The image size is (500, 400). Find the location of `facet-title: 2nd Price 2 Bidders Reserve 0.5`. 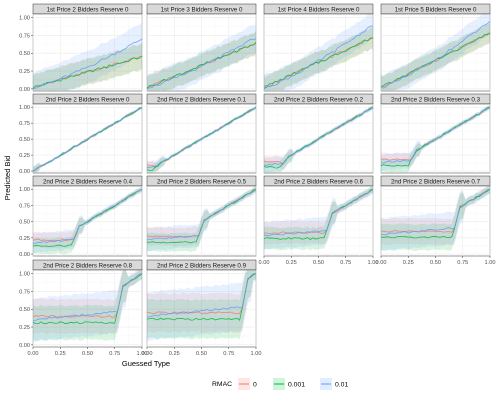

facet-title: 2nd Price 2 Bidders Reserve 0.5 is located at coordinates (202, 181).